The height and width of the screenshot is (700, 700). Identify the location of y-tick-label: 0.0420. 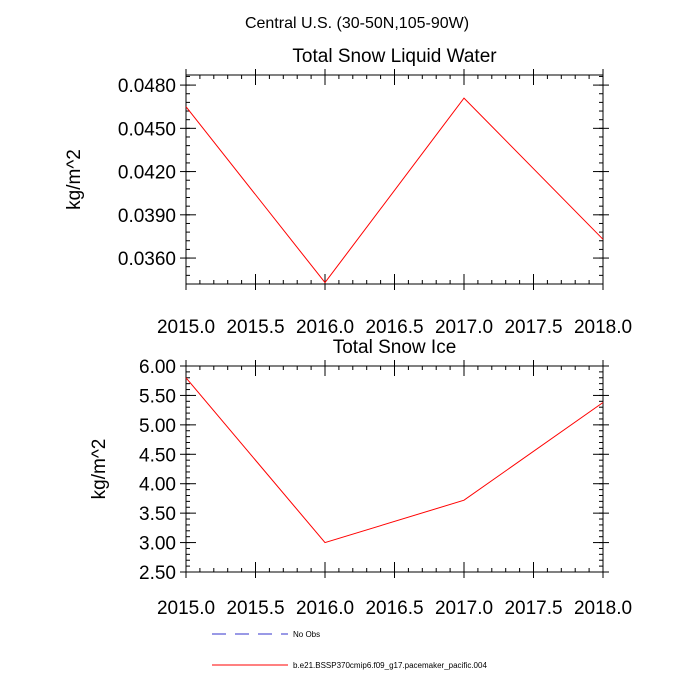
(147, 173).